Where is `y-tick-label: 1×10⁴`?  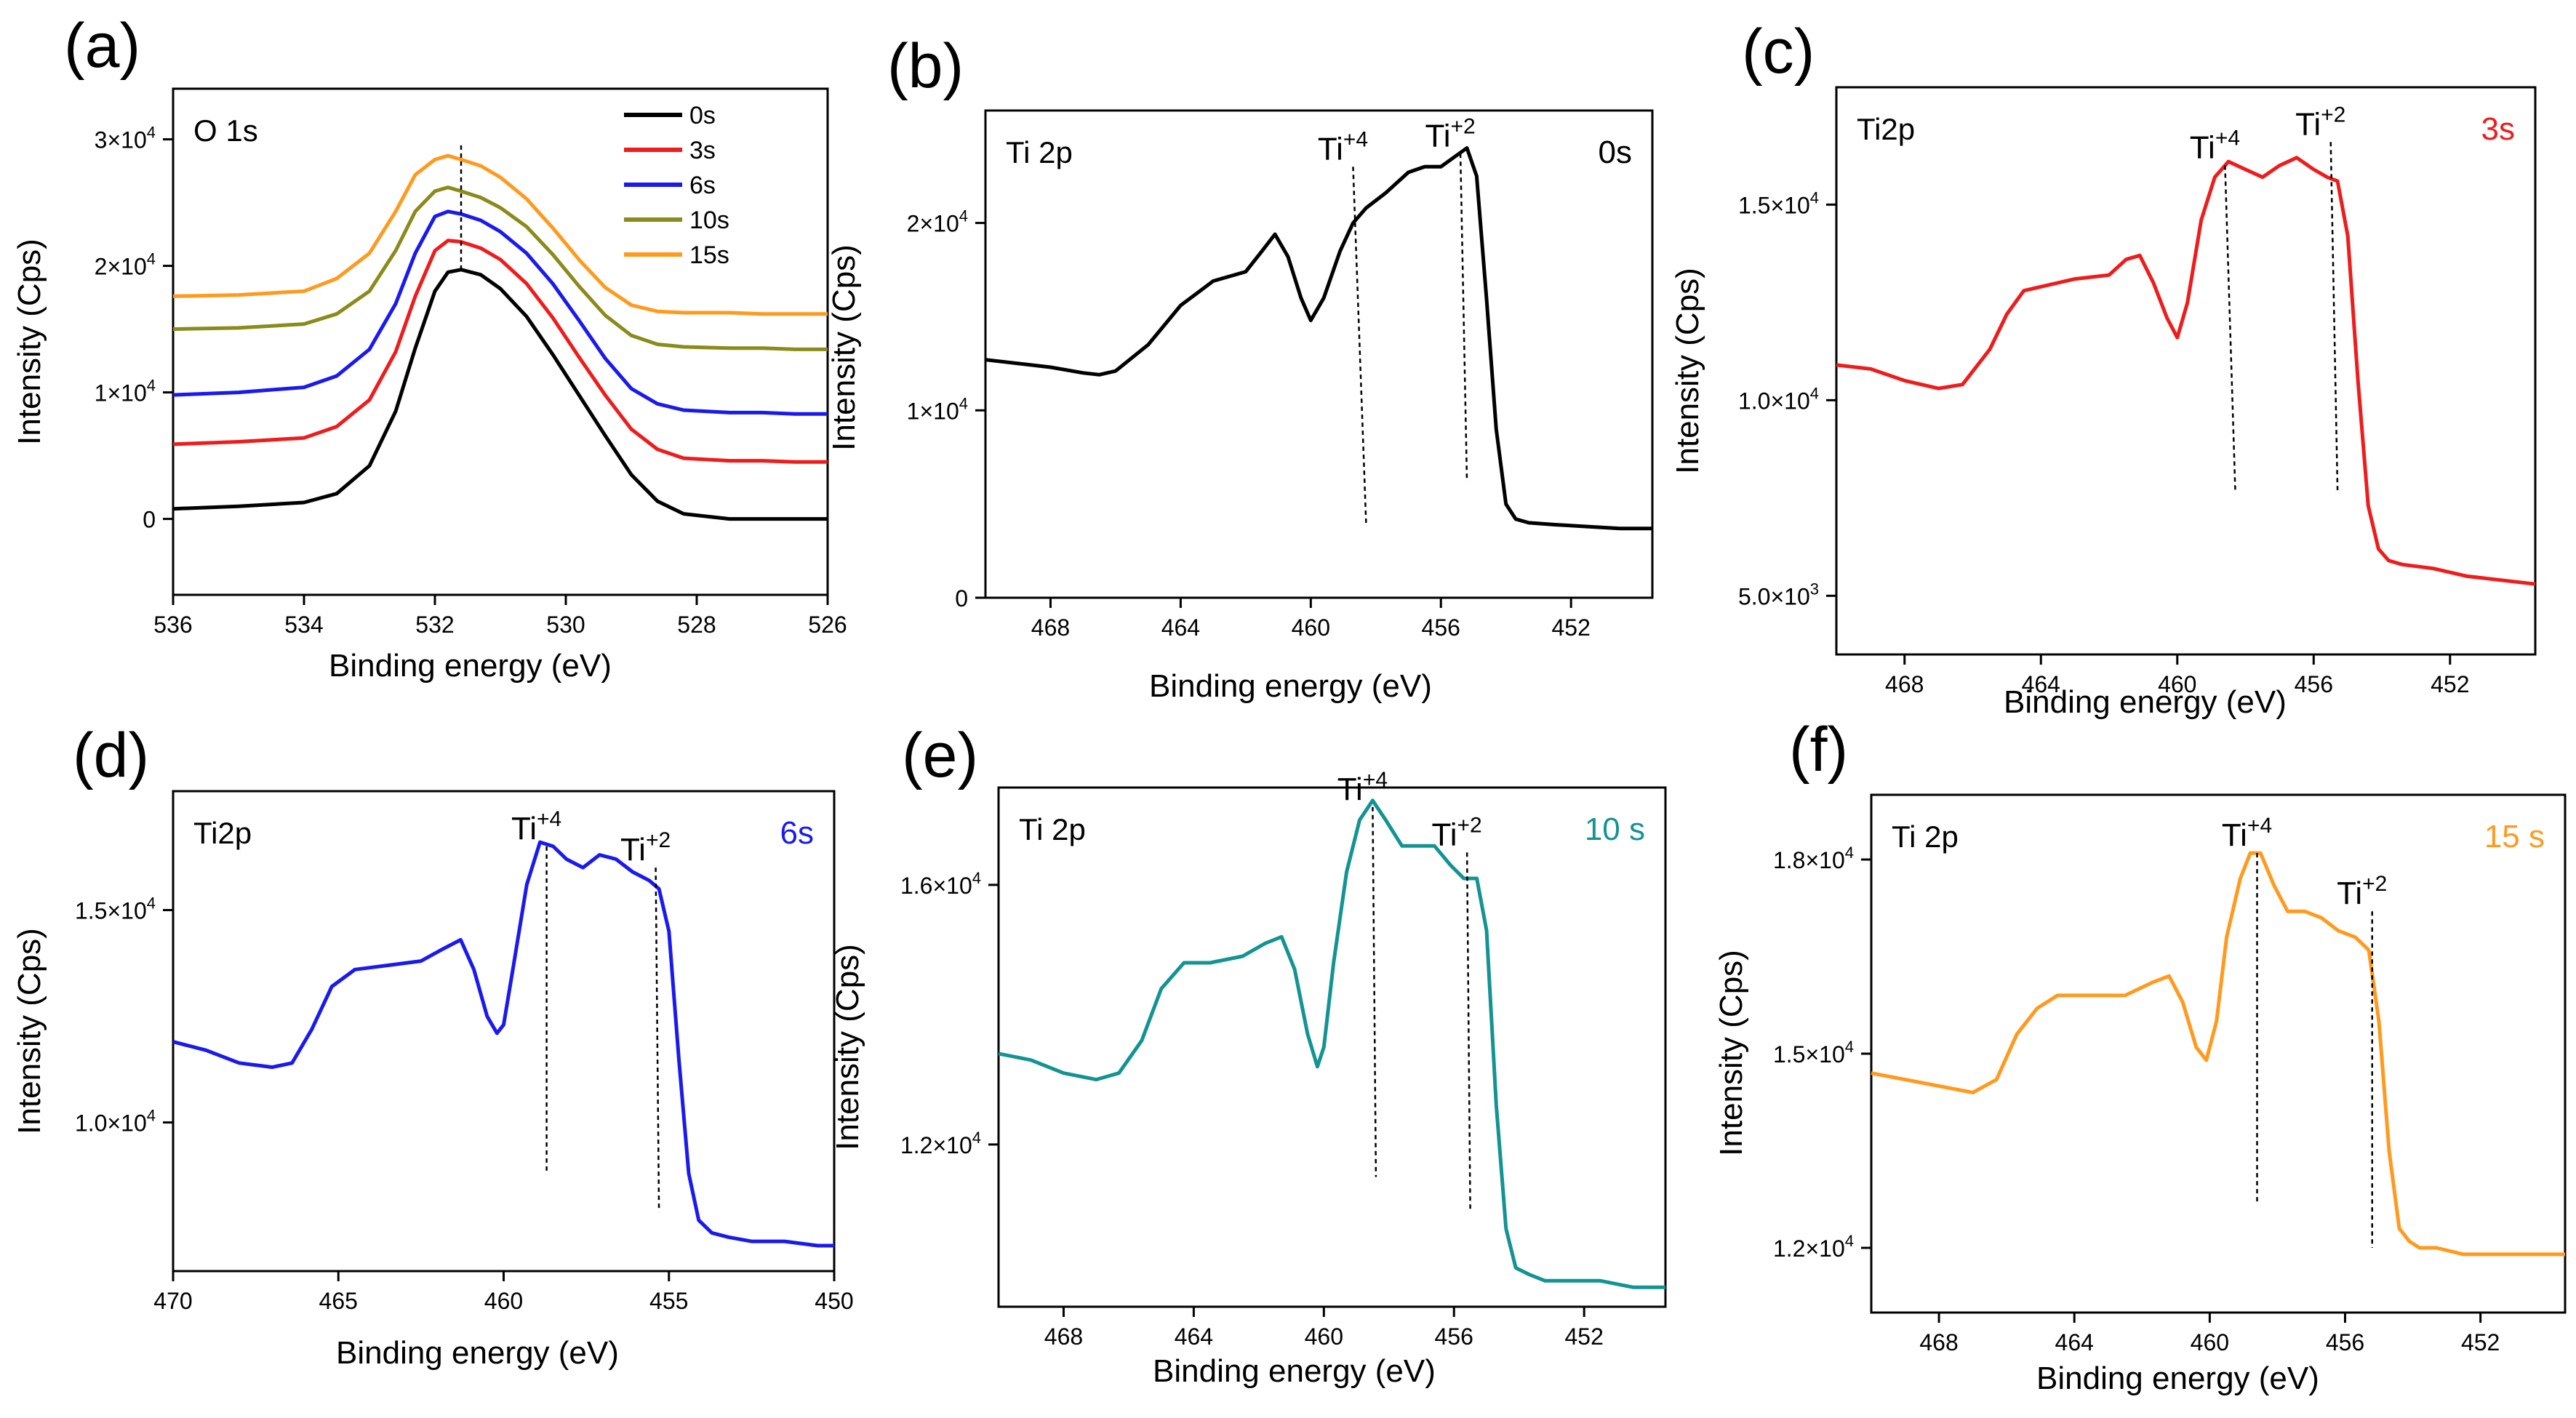
y-tick-label: 1×10⁴ is located at coordinates (125, 391).